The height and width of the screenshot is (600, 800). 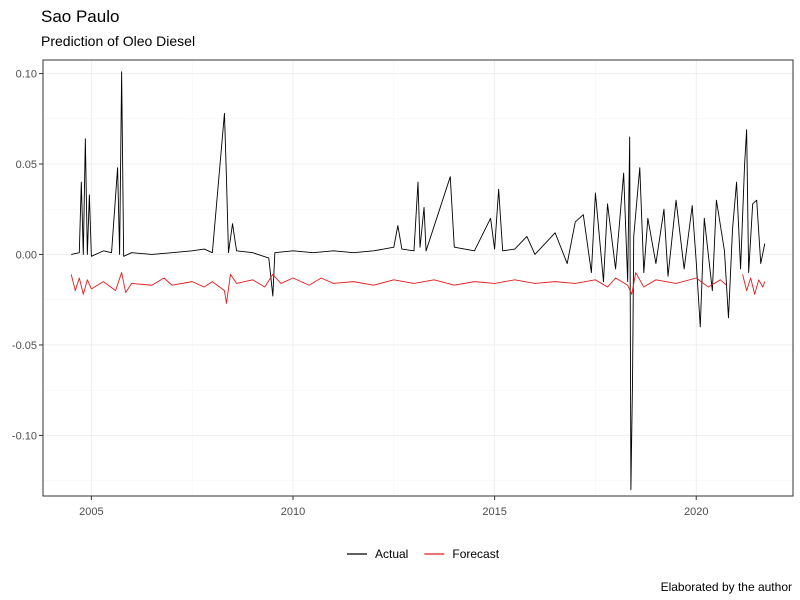 I want to click on x-tick-label: 2015, so click(x=494, y=512).